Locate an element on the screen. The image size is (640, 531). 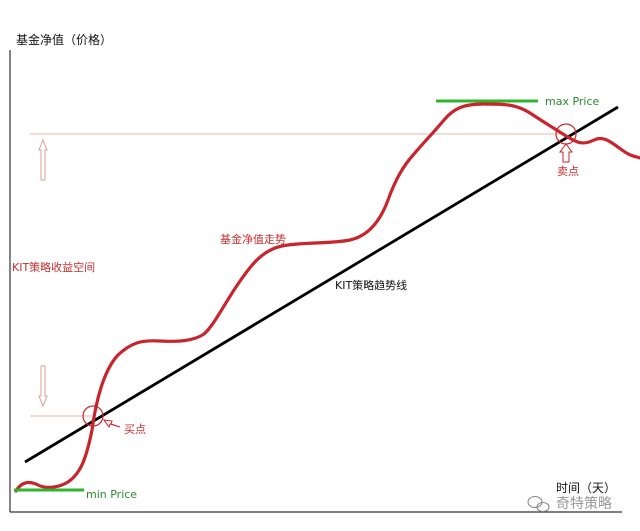
wechat-icon is located at coordinates (538, 504).